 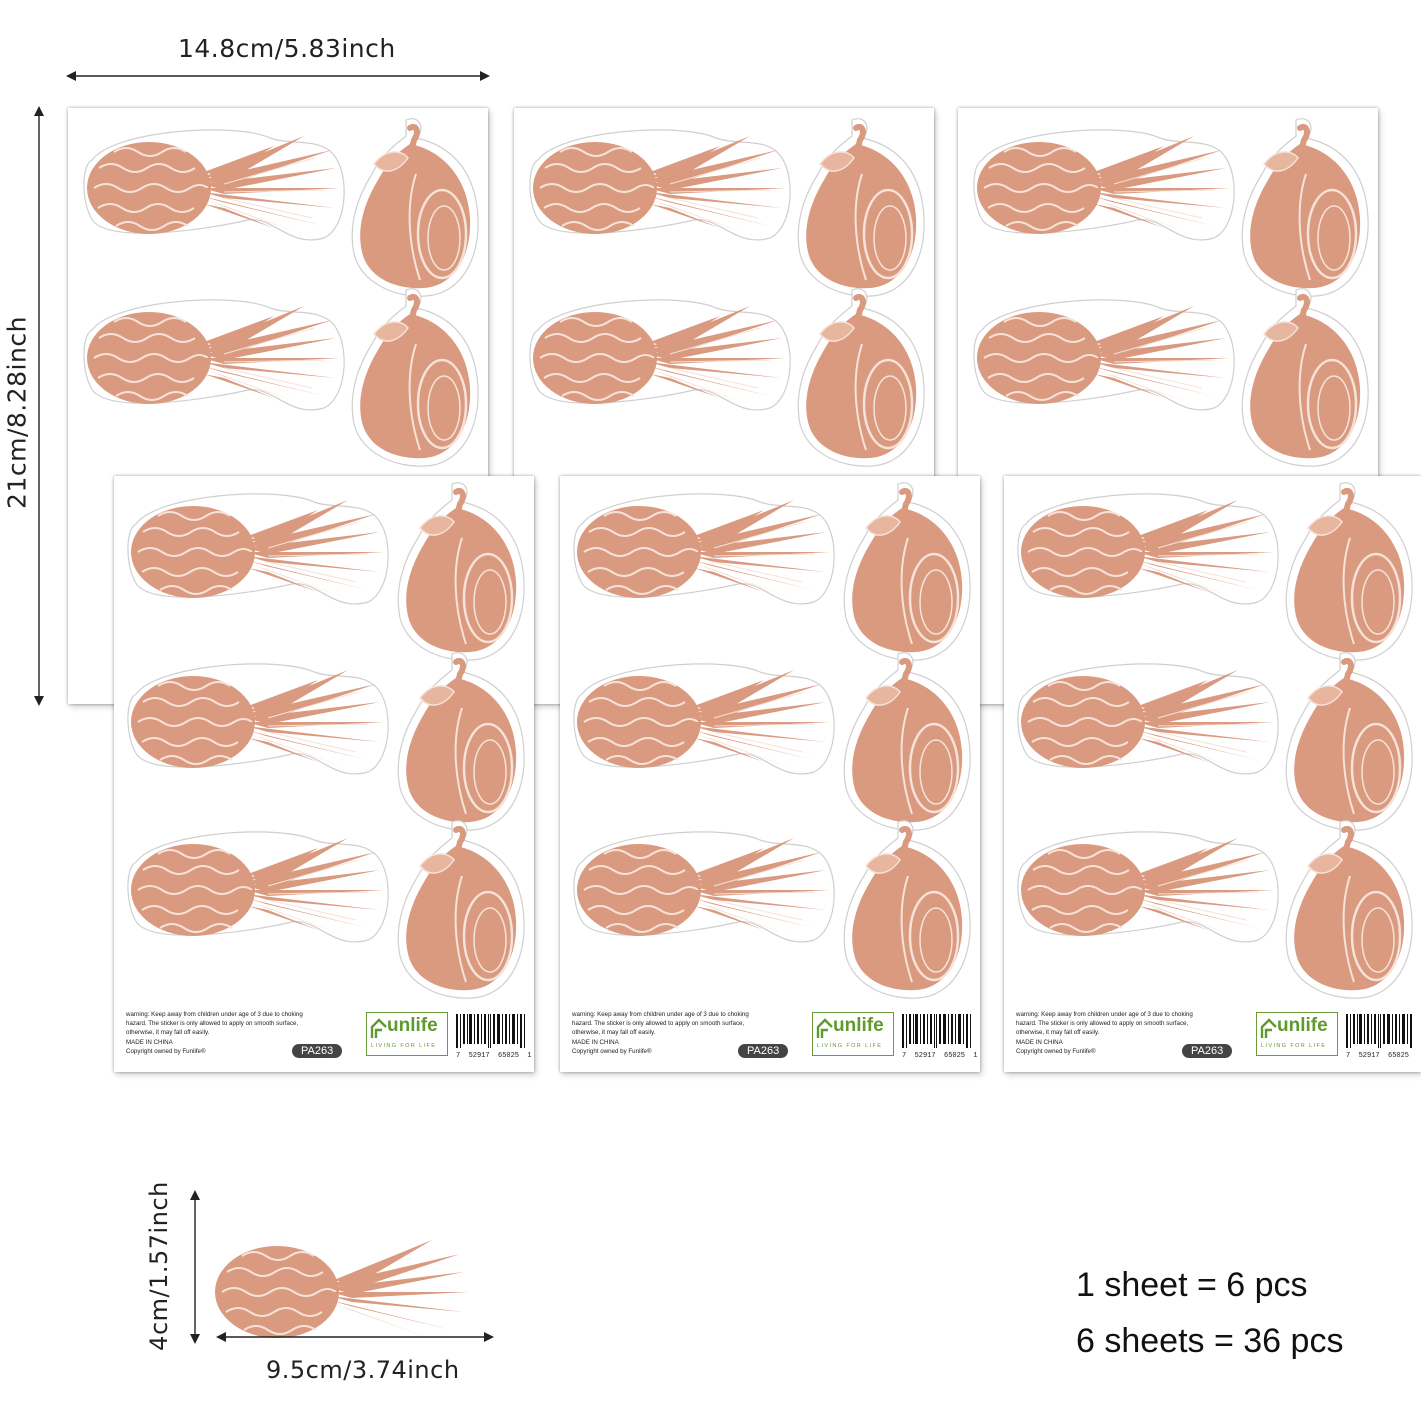 What do you see at coordinates (287, 48) in the screenshot?
I see `sheet-width-label: 14.8cm/5.83inch` at bounding box center [287, 48].